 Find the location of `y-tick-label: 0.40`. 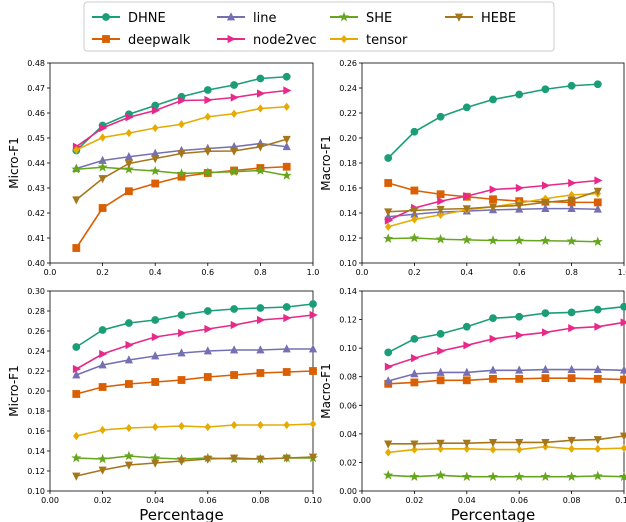

y-tick-label: 0.40 is located at coordinates (36, 263).